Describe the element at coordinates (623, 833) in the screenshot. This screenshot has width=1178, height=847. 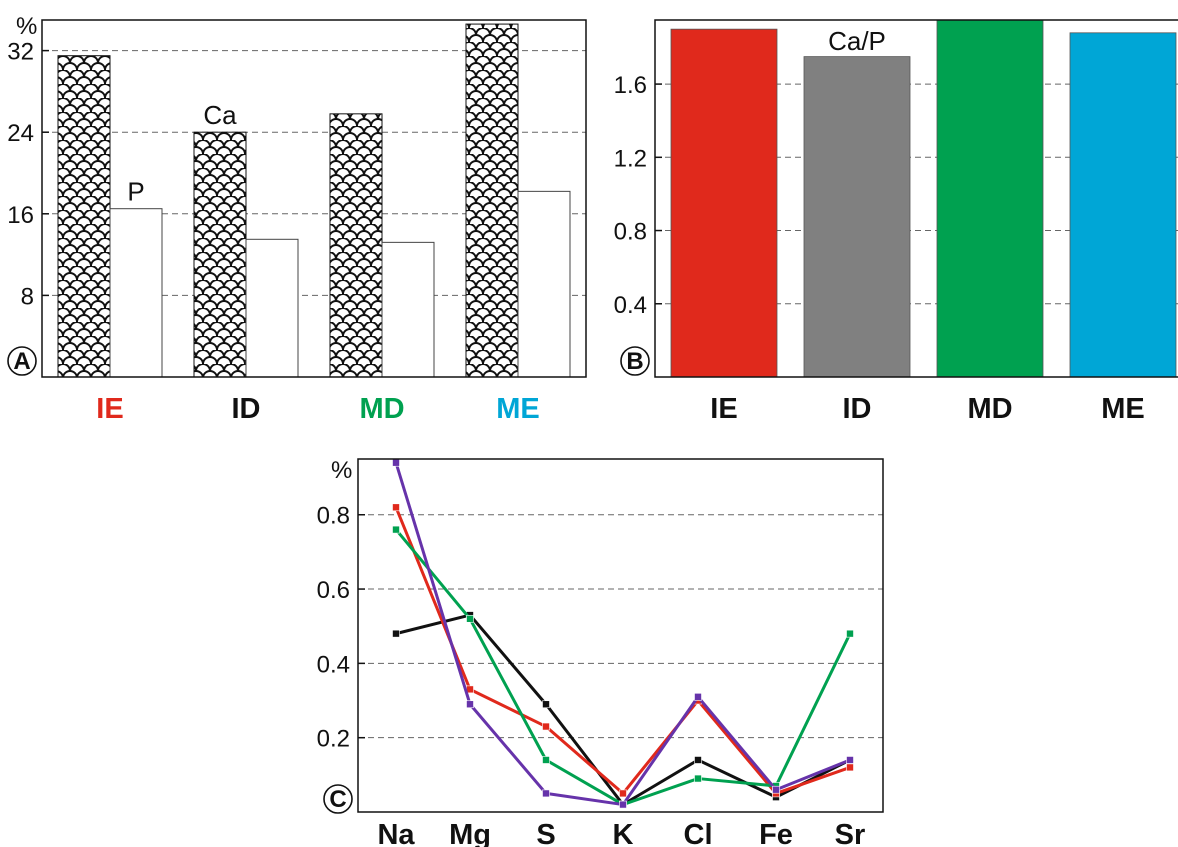
I see `panel-c-category-label: K` at that location.